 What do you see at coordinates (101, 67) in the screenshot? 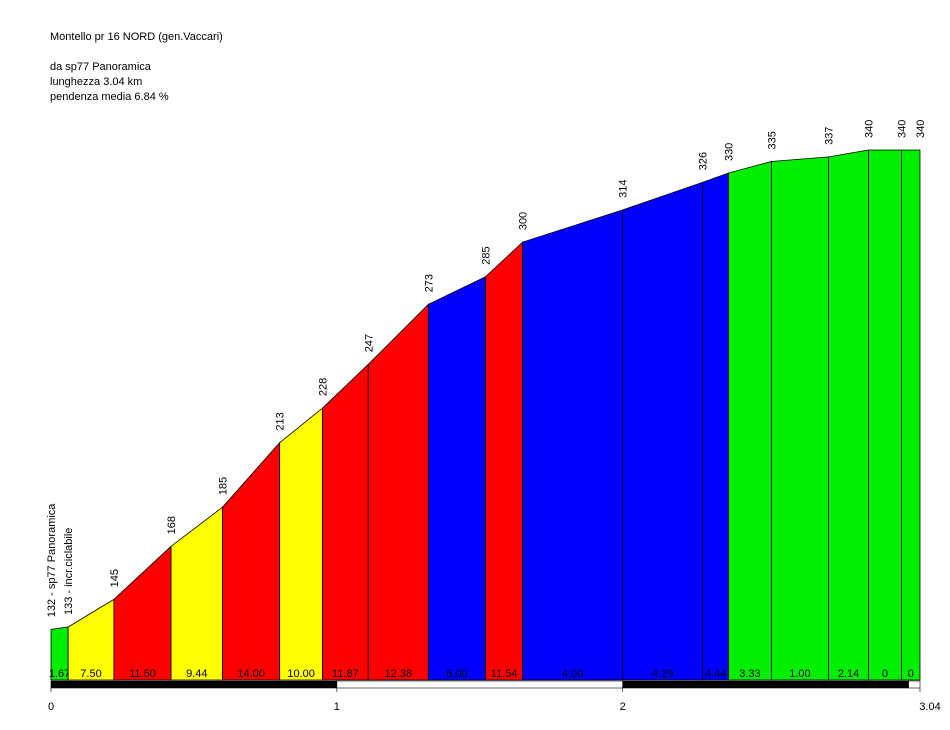
I see `subtitle: da sp77 Panoramica` at bounding box center [101, 67].